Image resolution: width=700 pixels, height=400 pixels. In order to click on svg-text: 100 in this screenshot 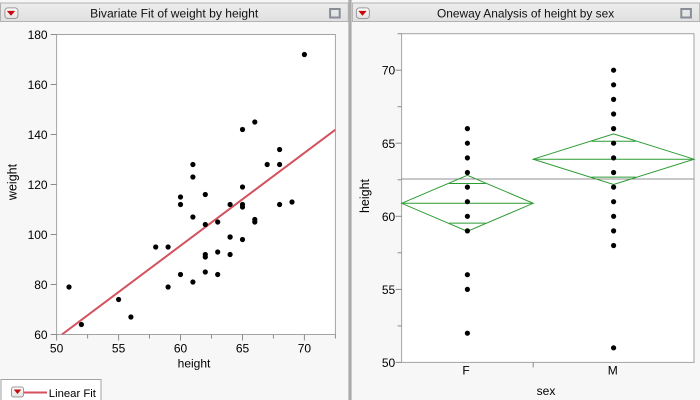, I will do `click(38, 235)`.